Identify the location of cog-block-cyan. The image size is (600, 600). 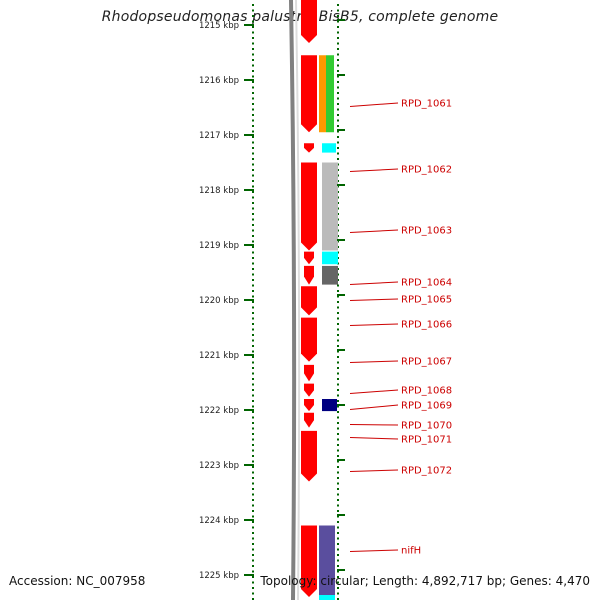
(330, 258).